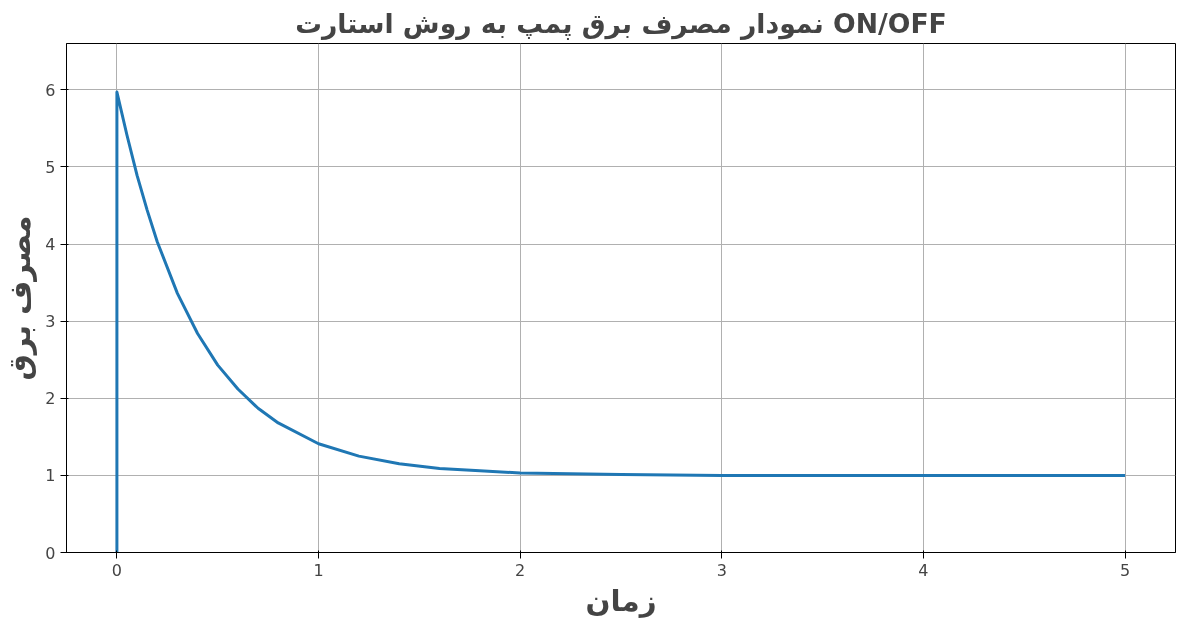  Describe the element at coordinates (50, 167) in the screenshot. I see `y-tick-label: 5` at that location.